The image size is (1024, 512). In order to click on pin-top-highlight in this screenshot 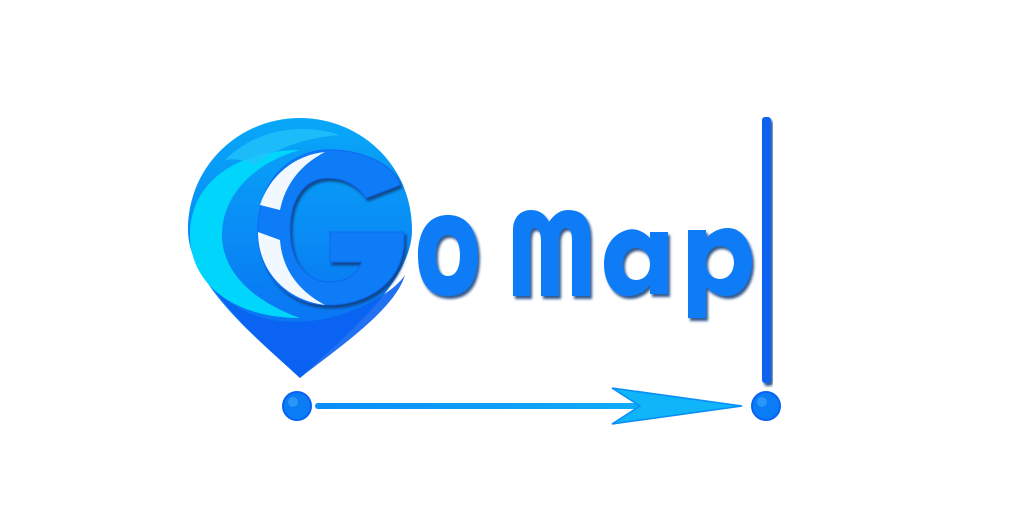, I will do `click(282, 146)`.